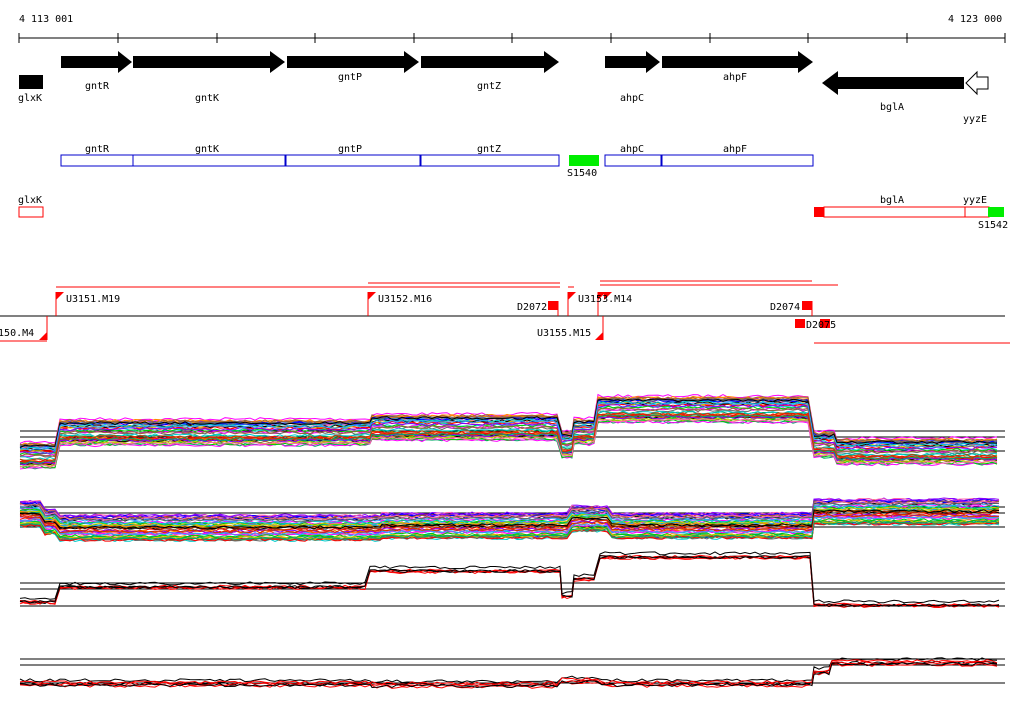 The height and width of the screenshot is (714, 1024). Describe the element at coordinates (17, 333) in the screenshot. I see `svg-text: U3150.M4` at that location.